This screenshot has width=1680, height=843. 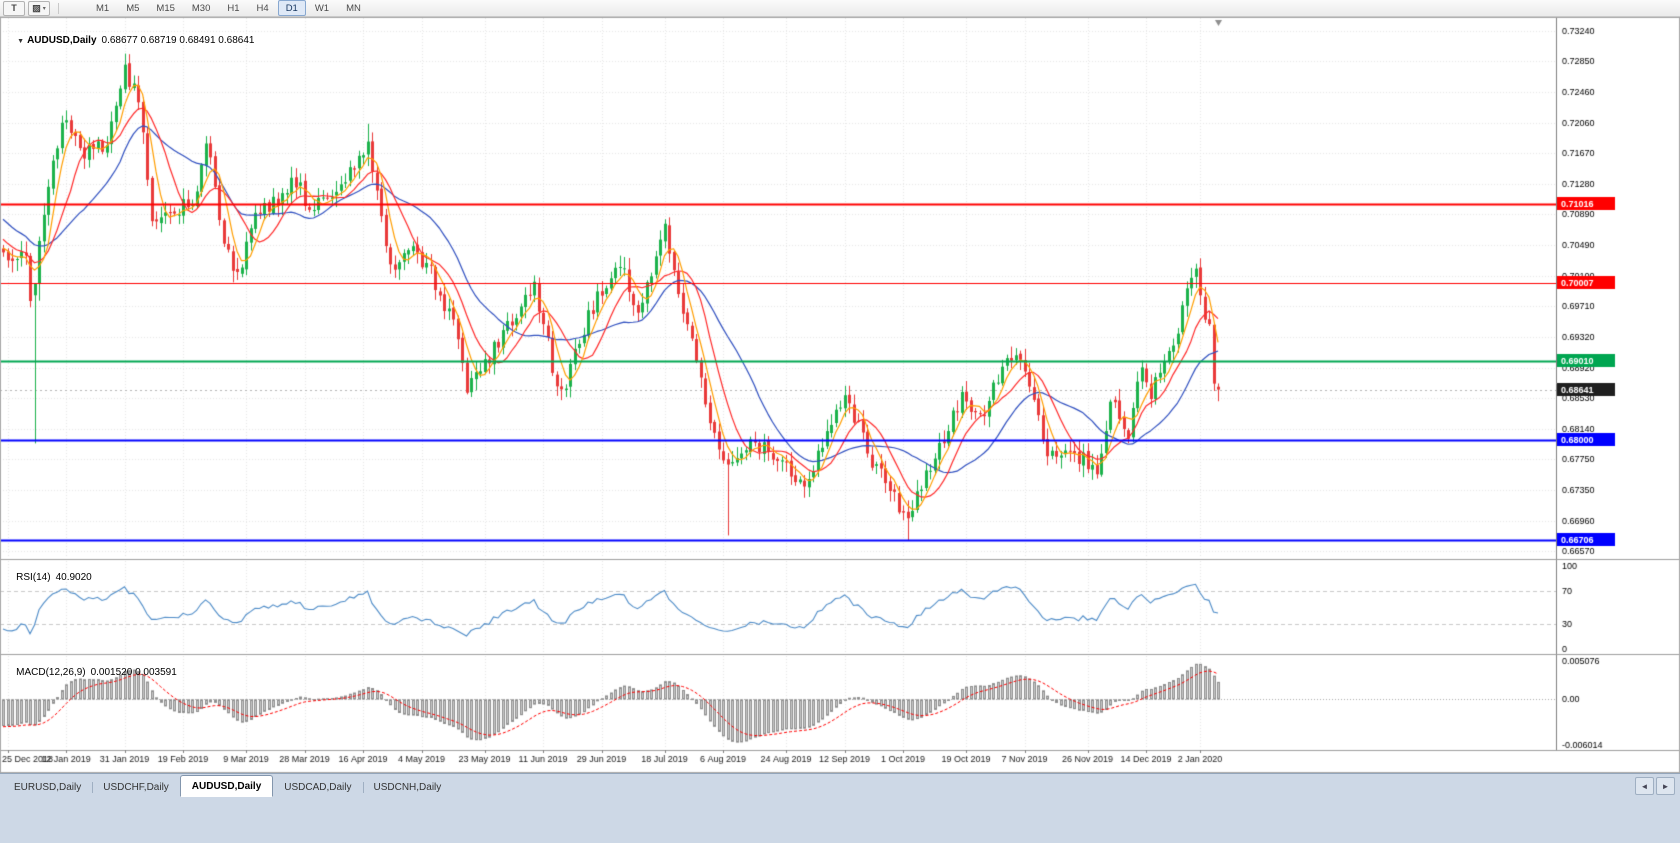 What do you see at coordinates (178, 40) in the screenshot?
I see `chart-ohlc-values: 0.68677 0.68719 0.68491 0.68641` at bounding box center [178, 40].